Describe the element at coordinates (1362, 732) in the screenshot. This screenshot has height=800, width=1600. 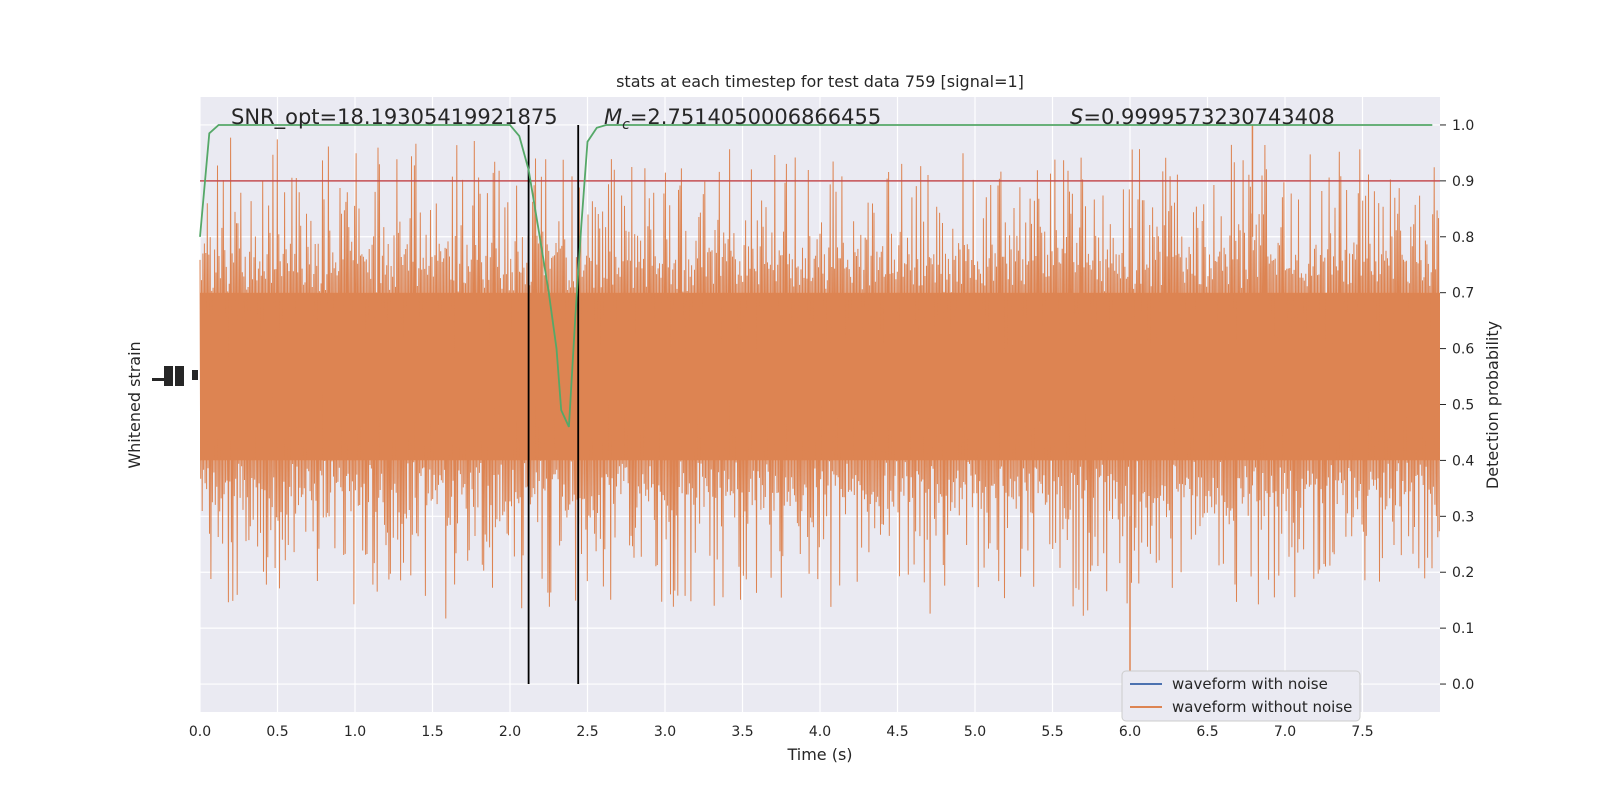
I see `x-tick-label: 7.5` at that location.